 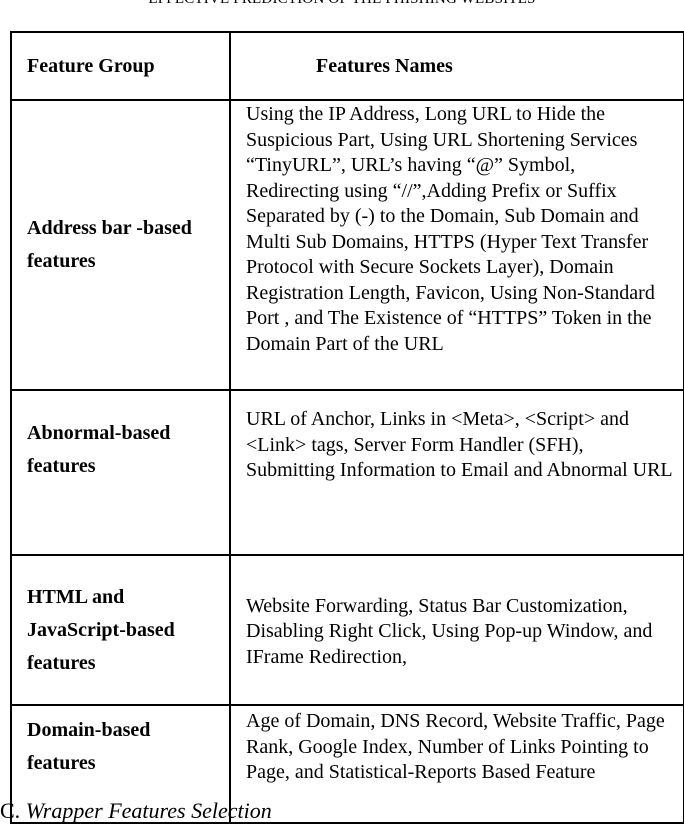 I want to click on section-number: C., so click(x=10, y=810).